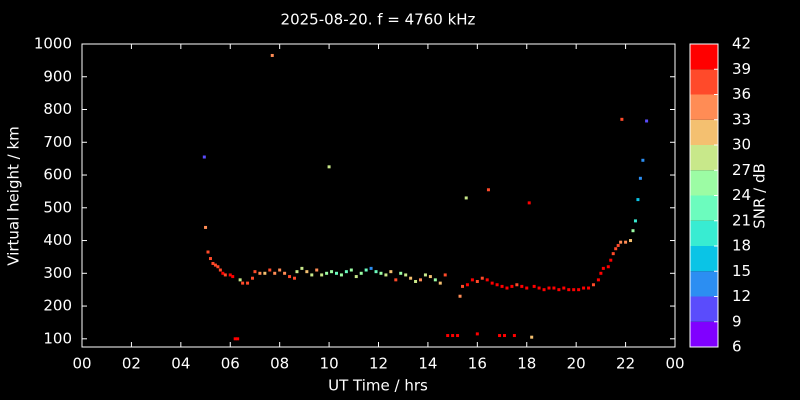 Image resolution: width=800 pixels, height=400 pixels. Describe the element at coordinates (57, 175) in the screenshot. I see `y-tick-label: 600` at that location.